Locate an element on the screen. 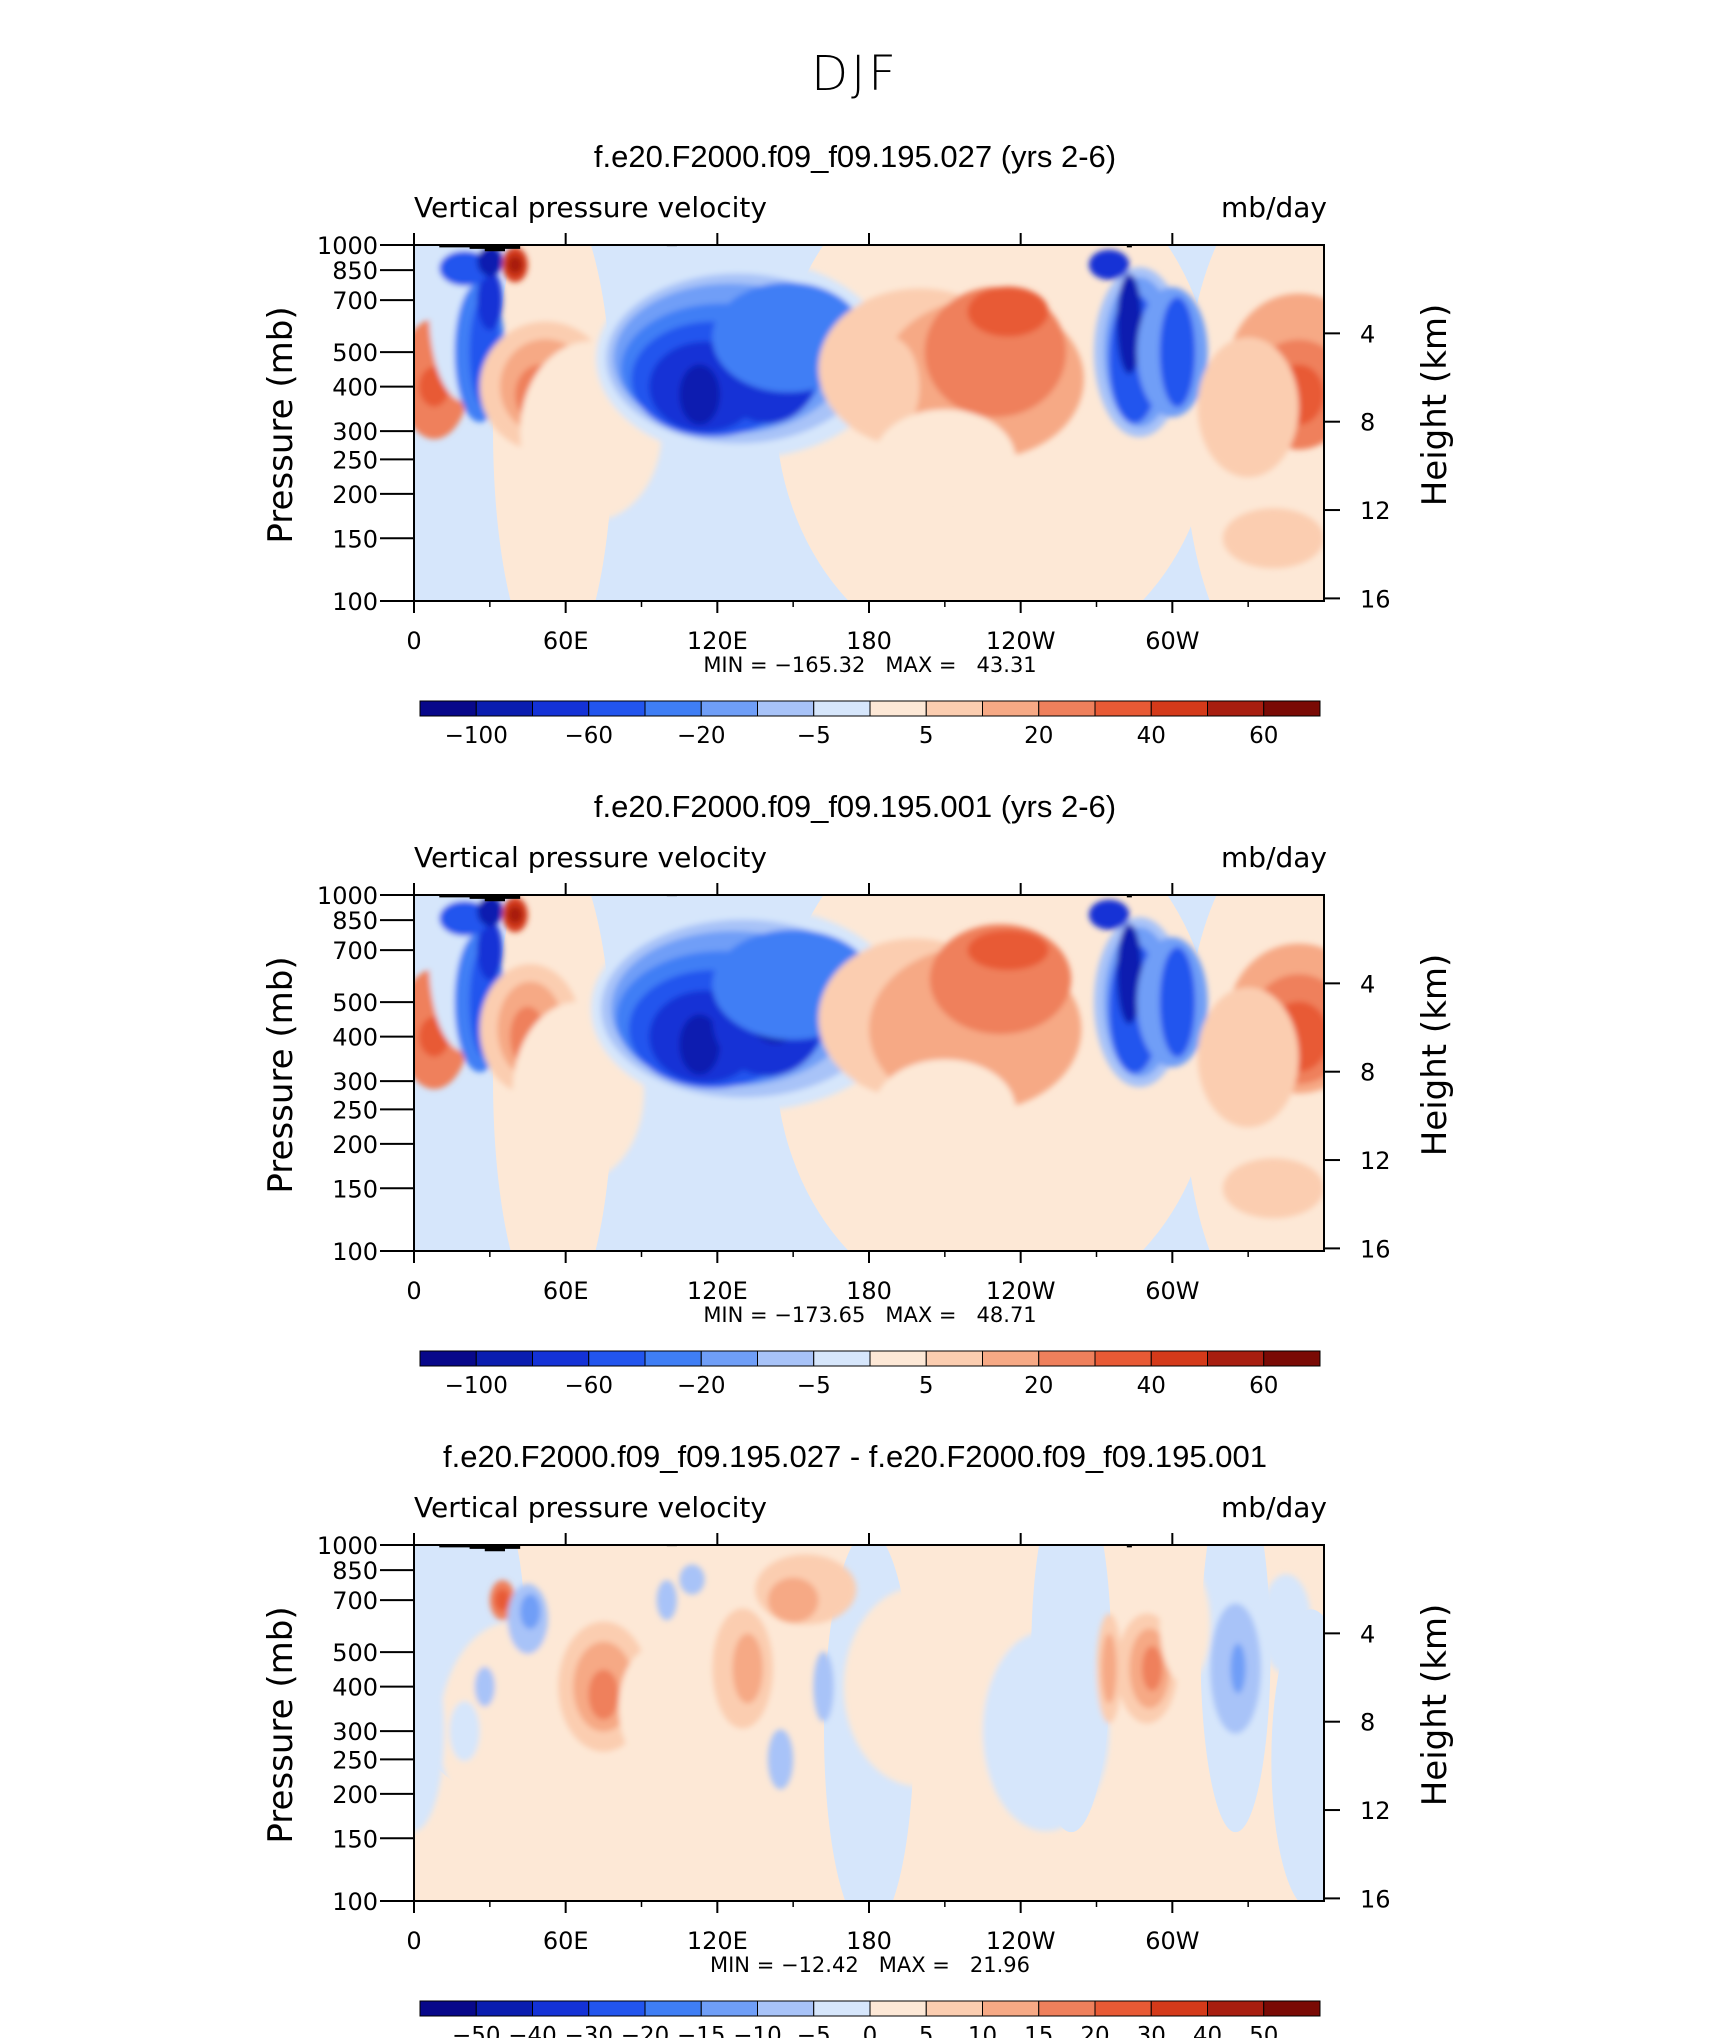 Image resolution: width=1710 pixels, height=2038 pixels. min-max-label: MIN = −173.65 MAX = 48.71 is located at coordinates (869, 1315).